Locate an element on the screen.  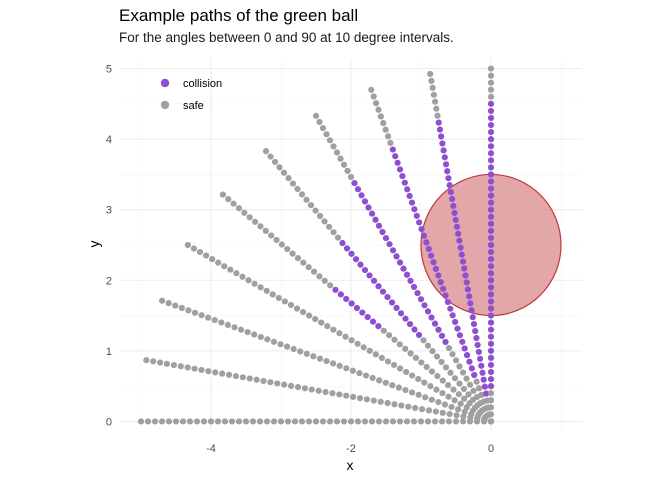
legend-key-safe is located at coordinates (165, 105).